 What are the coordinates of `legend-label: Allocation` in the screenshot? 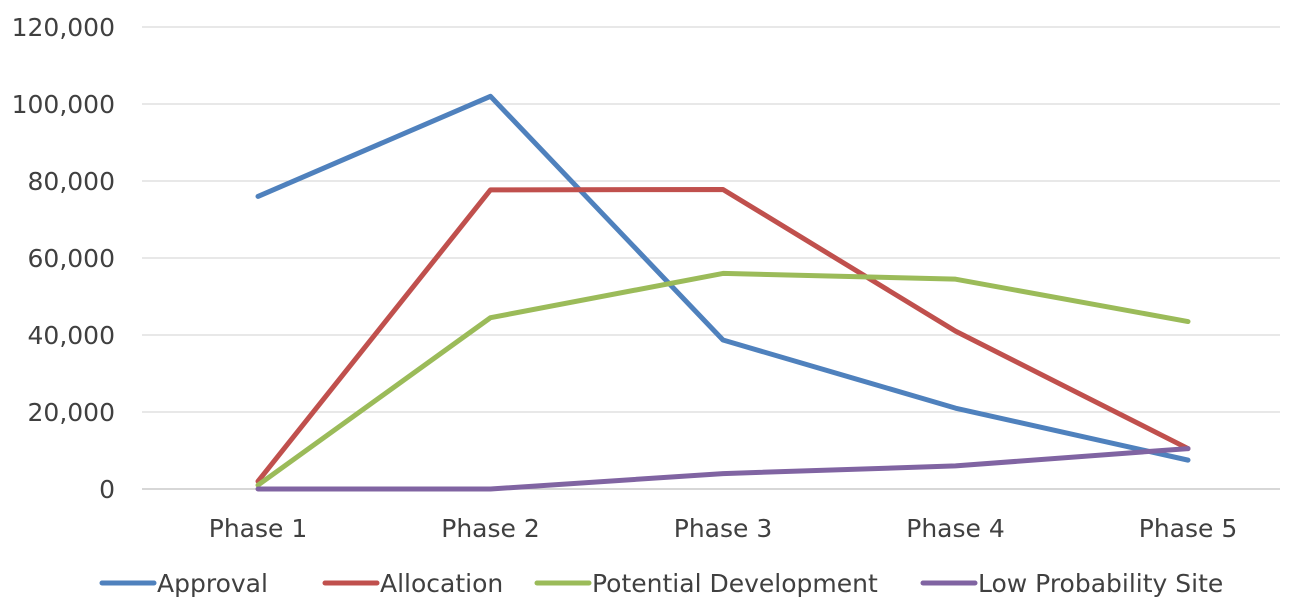 It's located at (441, 583).